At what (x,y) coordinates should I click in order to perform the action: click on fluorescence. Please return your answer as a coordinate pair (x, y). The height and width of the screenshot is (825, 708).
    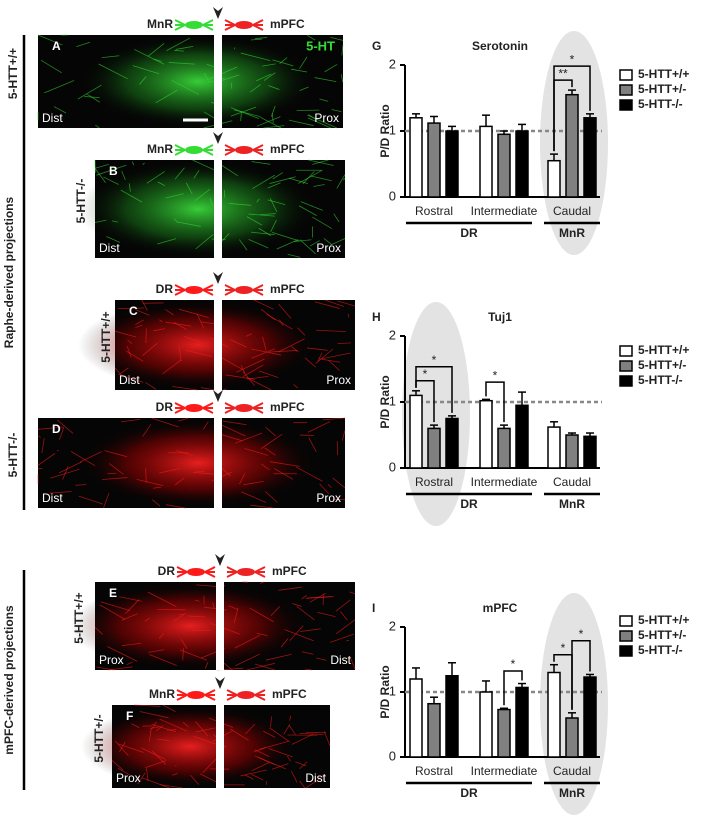
    Looking at the image, I should click on (190, 746).